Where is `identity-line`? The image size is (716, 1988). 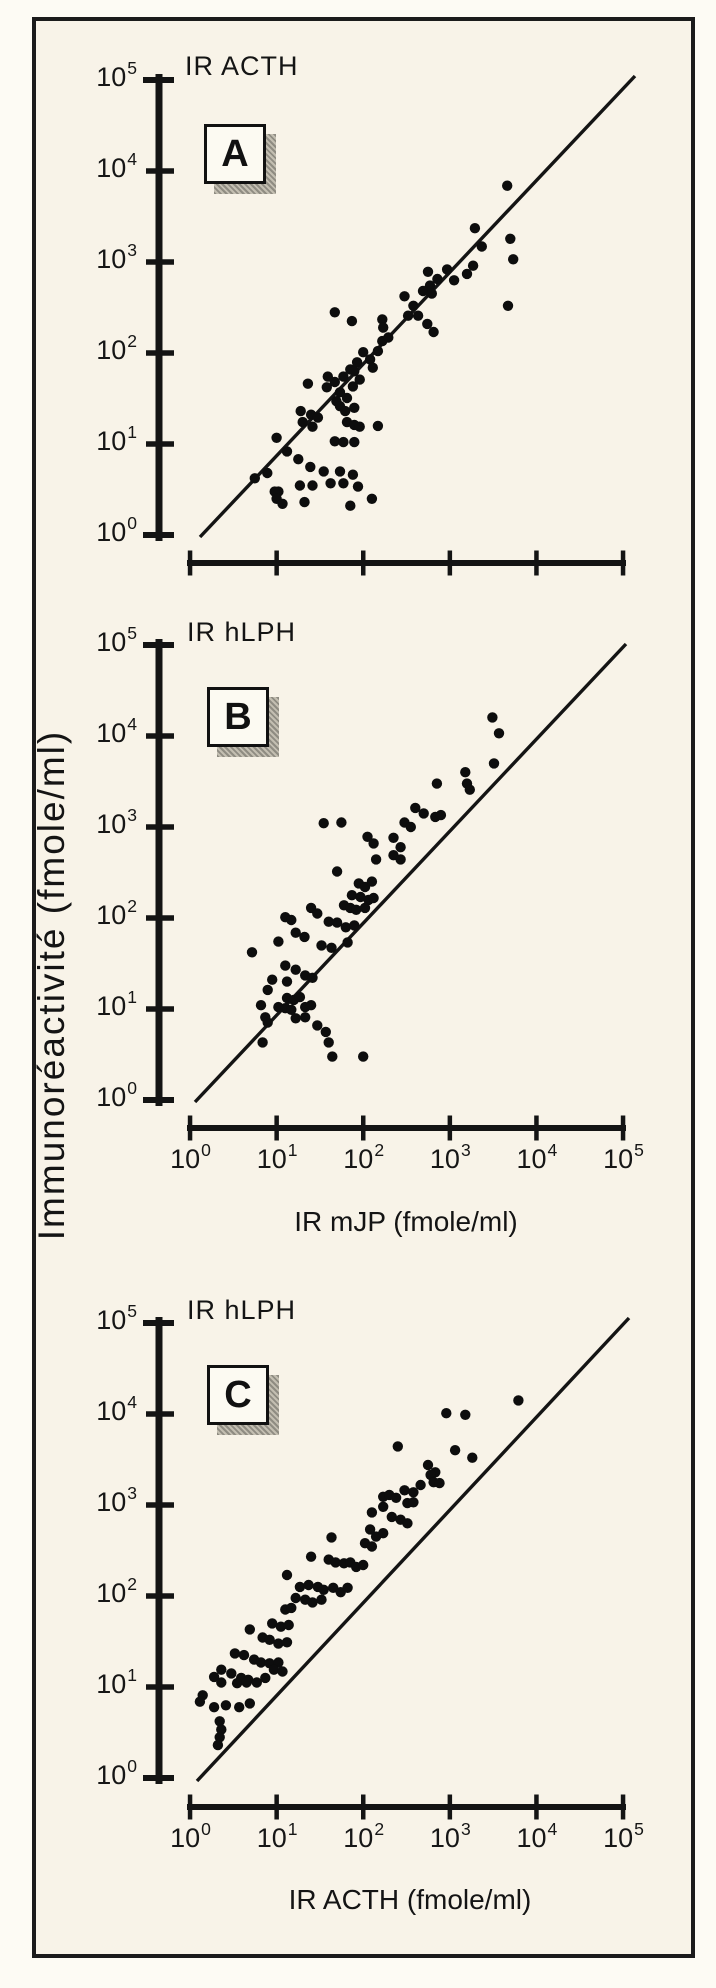 identity-line is located at coordinates (413, 1549).